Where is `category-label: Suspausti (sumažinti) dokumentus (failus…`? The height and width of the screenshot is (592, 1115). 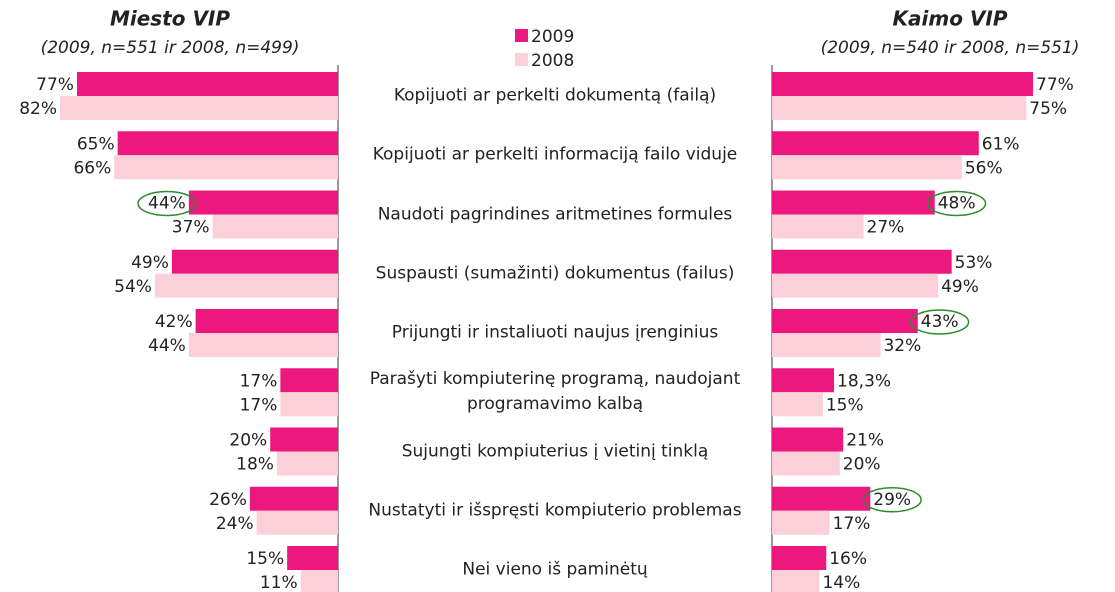 category-label: Suspausti (sumažinti) dokumentus (failus… is located at coordinates (555, 273).